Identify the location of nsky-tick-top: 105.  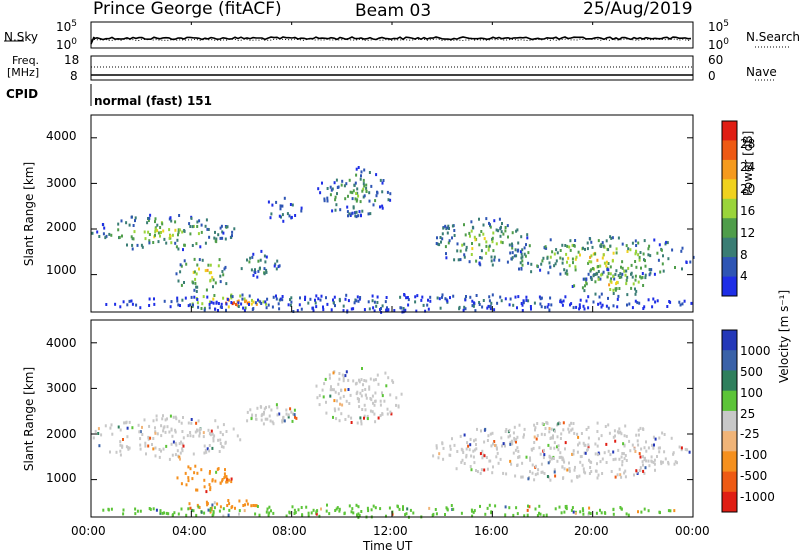
(67, 26).